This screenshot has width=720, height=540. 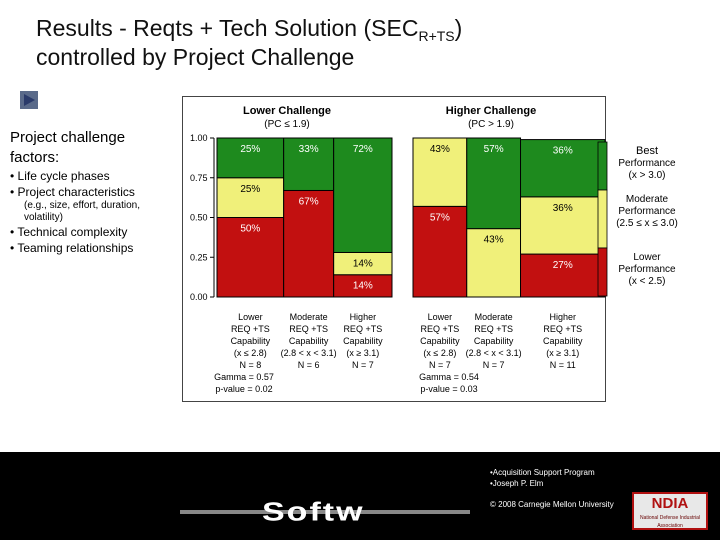 I want to click on legend-label-best: (x > 3.0), so click(x=647, y=175).